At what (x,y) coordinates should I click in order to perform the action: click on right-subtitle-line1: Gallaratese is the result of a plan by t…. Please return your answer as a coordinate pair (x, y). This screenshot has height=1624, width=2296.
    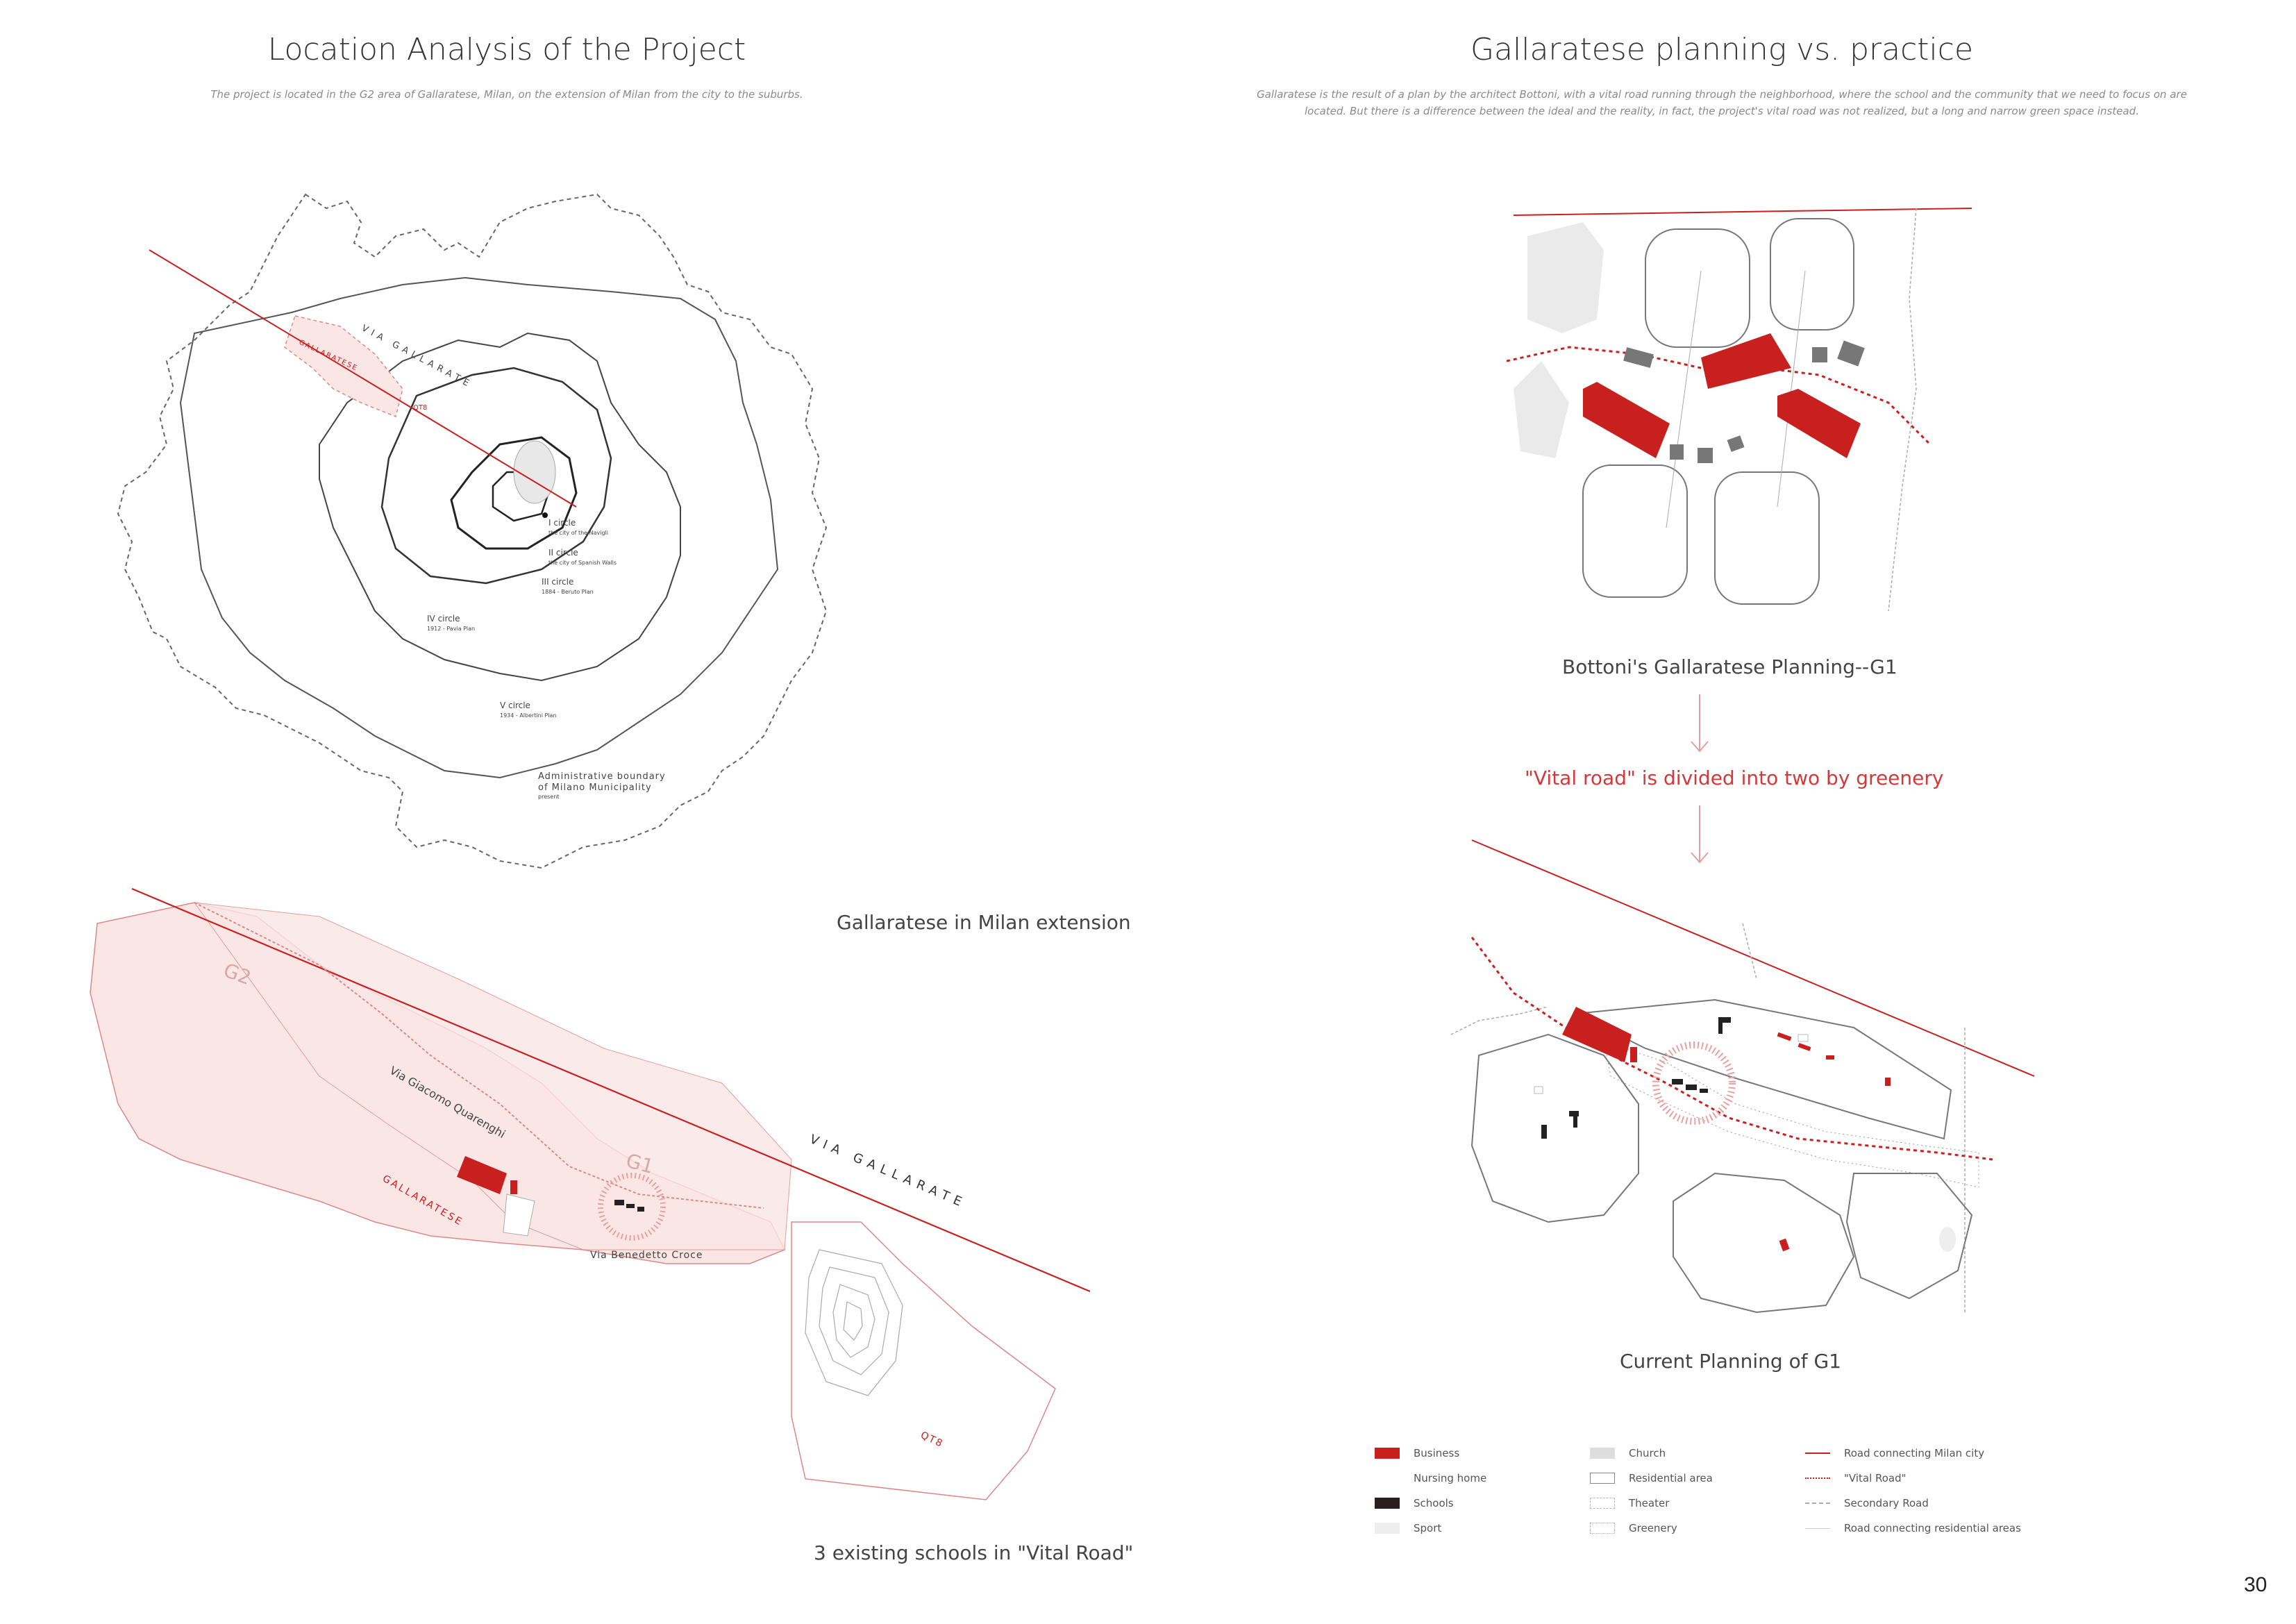
    Looking at the image, I should click on (1722, 95).